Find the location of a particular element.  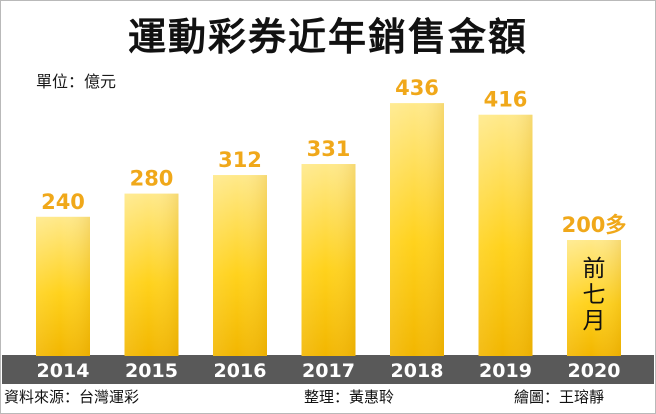

data-label-2020: 200多 is located at coordinates (594, 225).